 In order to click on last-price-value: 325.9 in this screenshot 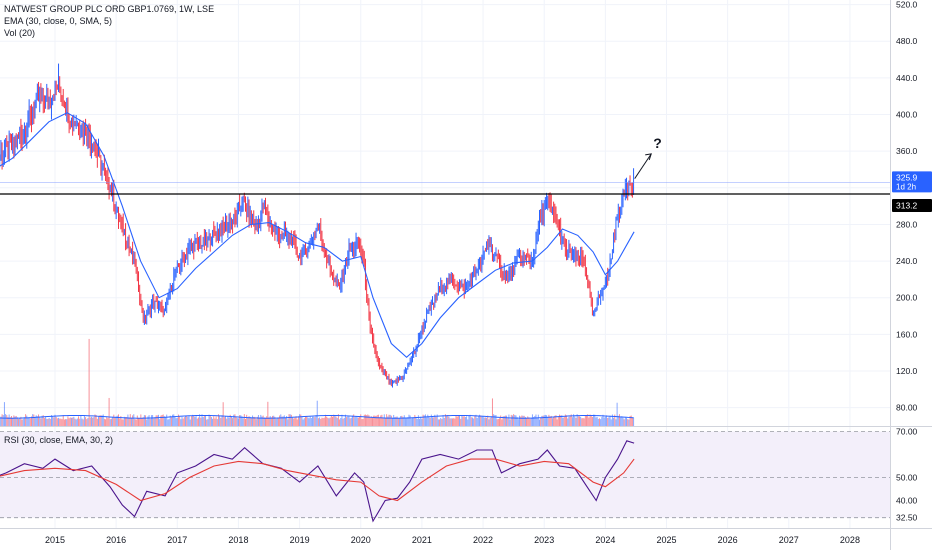, I will do `click(907, 177)`.